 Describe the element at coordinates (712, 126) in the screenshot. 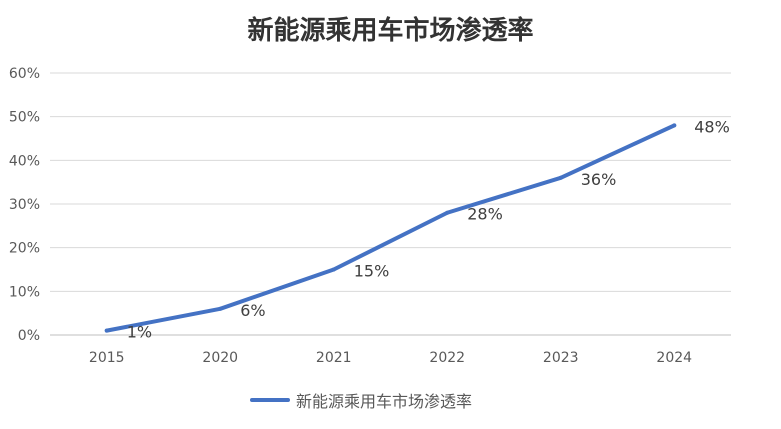

I see `data-label: 48%` at that location.